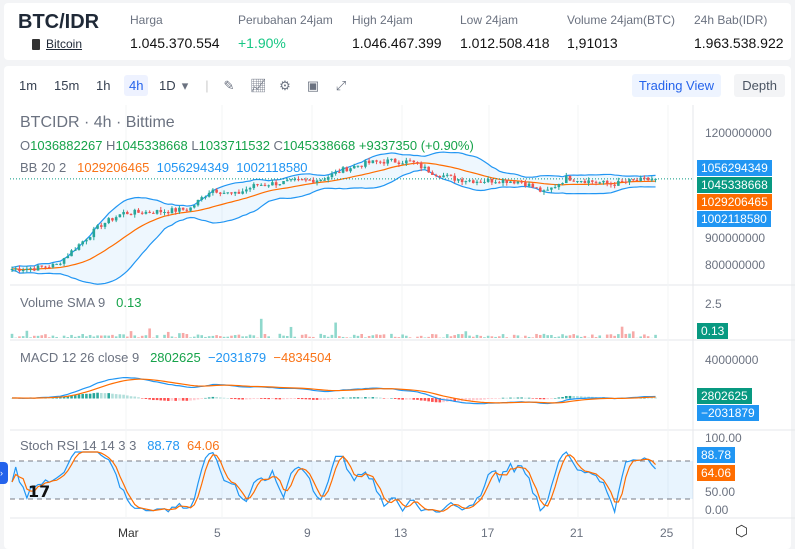 This screenshot has height=549, width=795. I want to click on indicator-icon: 📈︎, so click(258, 85).